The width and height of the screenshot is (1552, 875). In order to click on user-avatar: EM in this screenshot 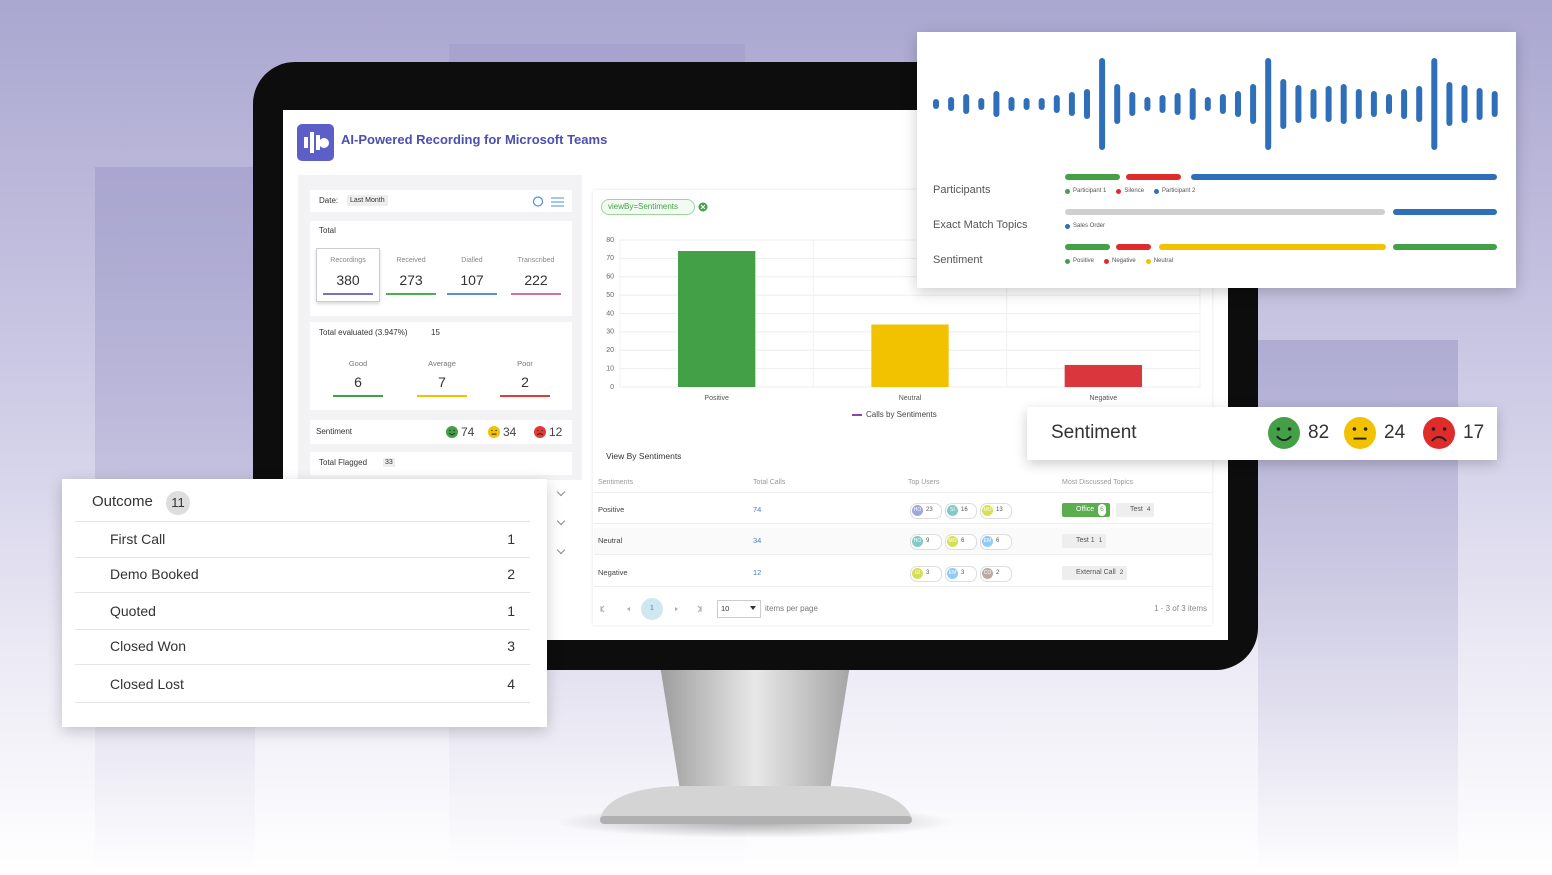, I will do `click(987, 541)`.